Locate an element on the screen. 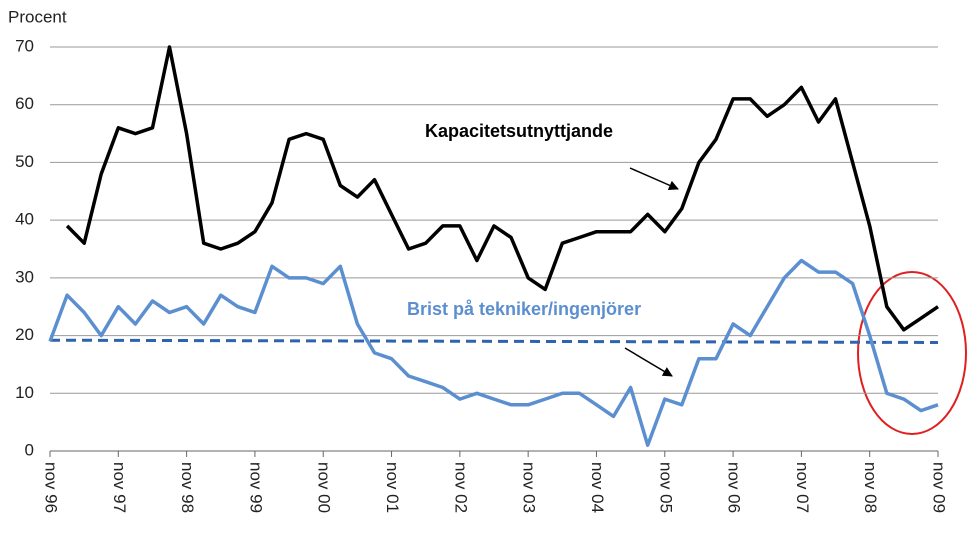 The image size is (967, 534). y-tick-label: 20 is located at coordinates (24, 334).